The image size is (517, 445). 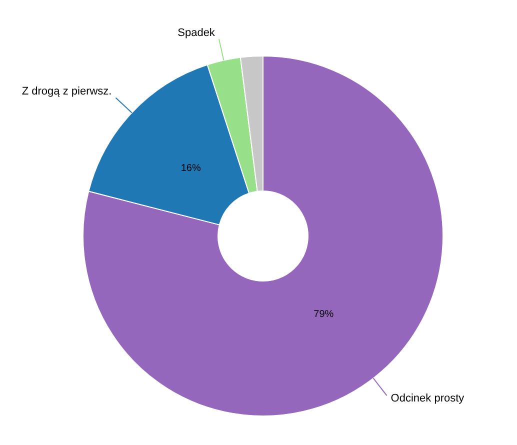 What do you see at coordinates (427, 398) in the screenshot?
I see `slice-label: Odcinek prosty` at bounding box center [427, 398].